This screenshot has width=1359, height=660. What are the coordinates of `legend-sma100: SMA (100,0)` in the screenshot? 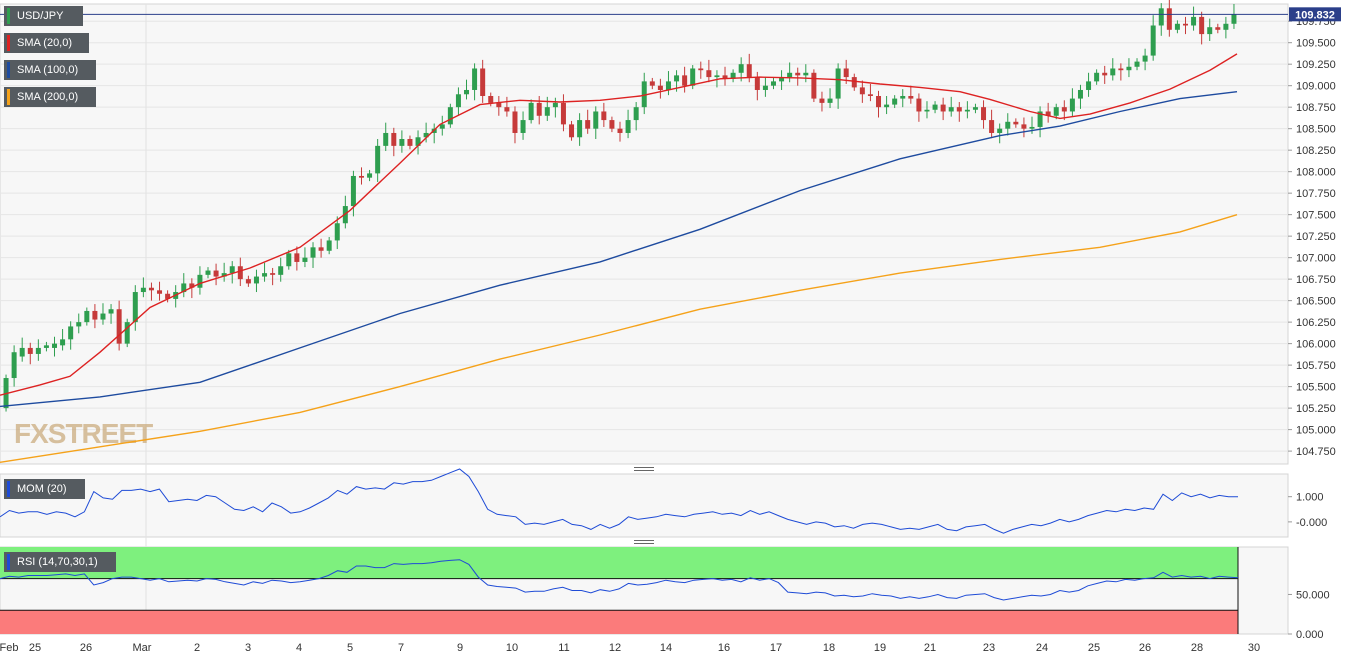 It's located at (50, 70).